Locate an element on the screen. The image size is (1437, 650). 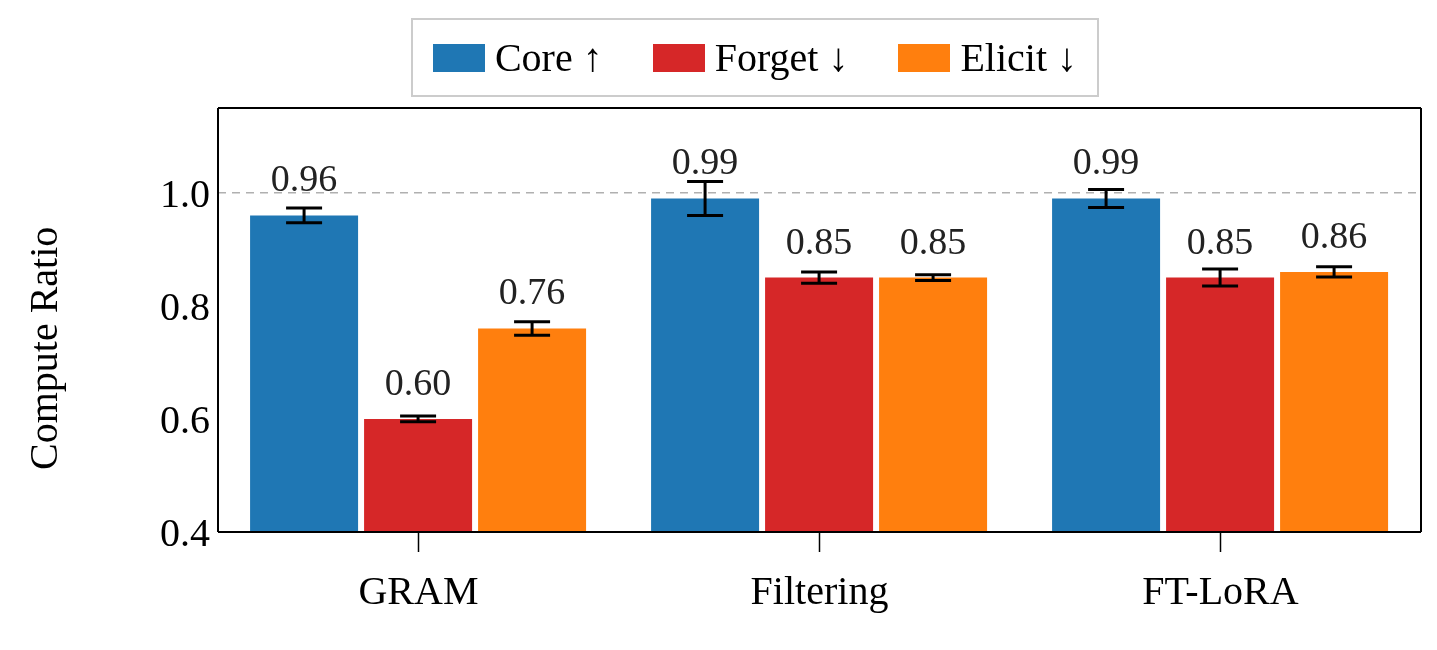
x-tick-label: GRAM is located at coordinates (418, 591).